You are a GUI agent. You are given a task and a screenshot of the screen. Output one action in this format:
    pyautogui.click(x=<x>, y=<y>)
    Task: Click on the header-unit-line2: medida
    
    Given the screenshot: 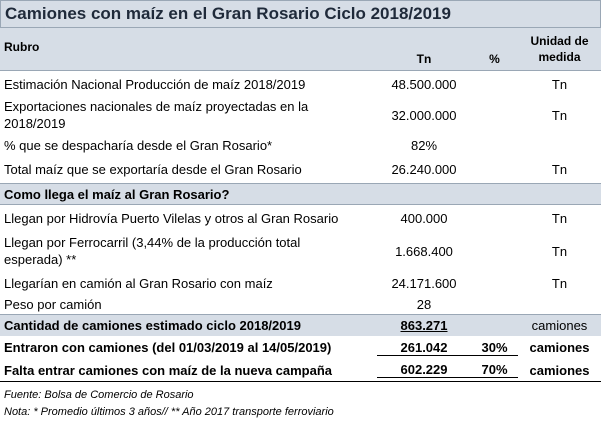 What is the action you would take?
    pyautogui.click(x=559, y=57)
    